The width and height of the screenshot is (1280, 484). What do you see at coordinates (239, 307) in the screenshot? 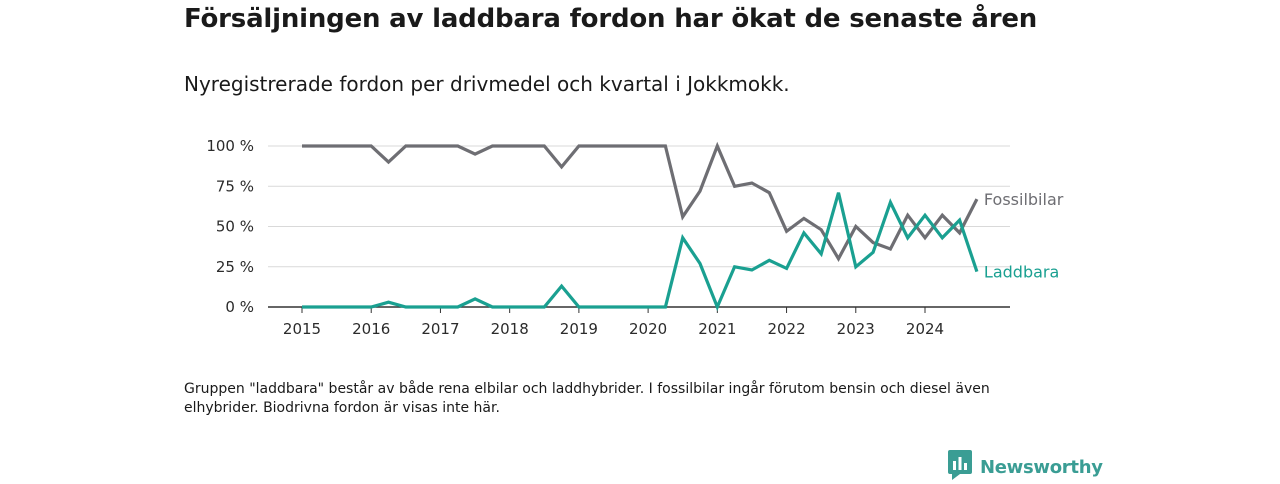
I see `y-tick-label: 0 %` at bounding box center [239, 307].